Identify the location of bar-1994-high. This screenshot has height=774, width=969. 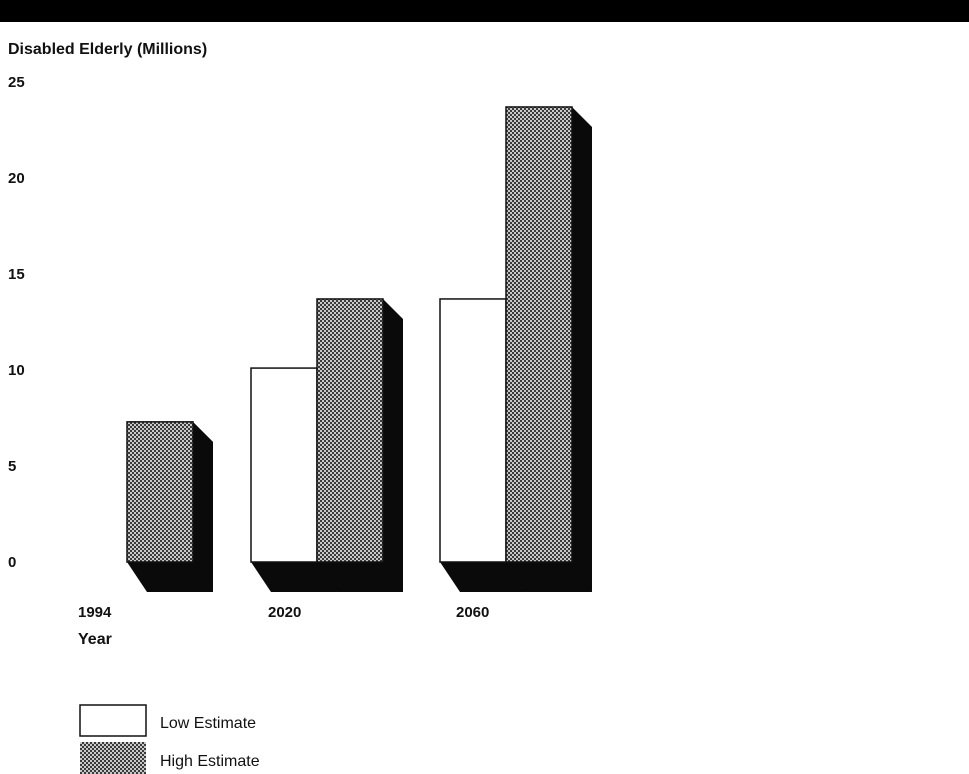
(169, 506).